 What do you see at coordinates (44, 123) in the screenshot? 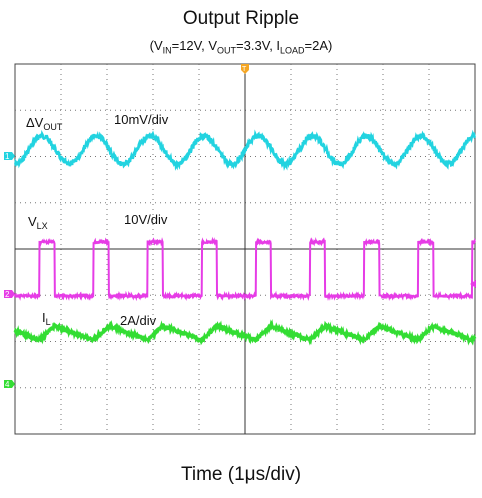
I see `vout-label: ΔVOUT` at bounding box center [44, 123].